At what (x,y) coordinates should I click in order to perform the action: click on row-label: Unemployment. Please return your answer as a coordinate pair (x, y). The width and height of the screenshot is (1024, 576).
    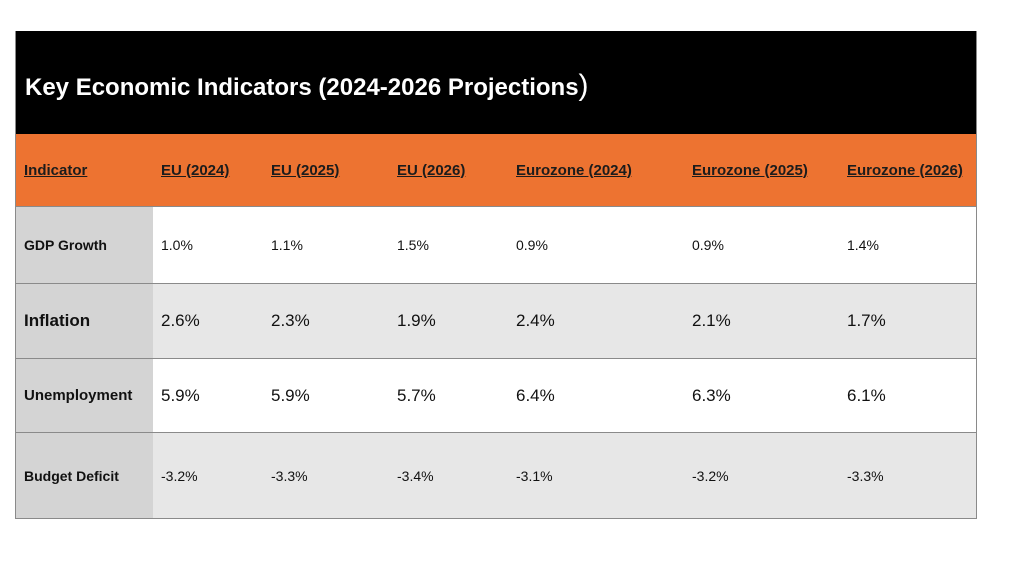
    Looking at the image, I should click on (84, 395).